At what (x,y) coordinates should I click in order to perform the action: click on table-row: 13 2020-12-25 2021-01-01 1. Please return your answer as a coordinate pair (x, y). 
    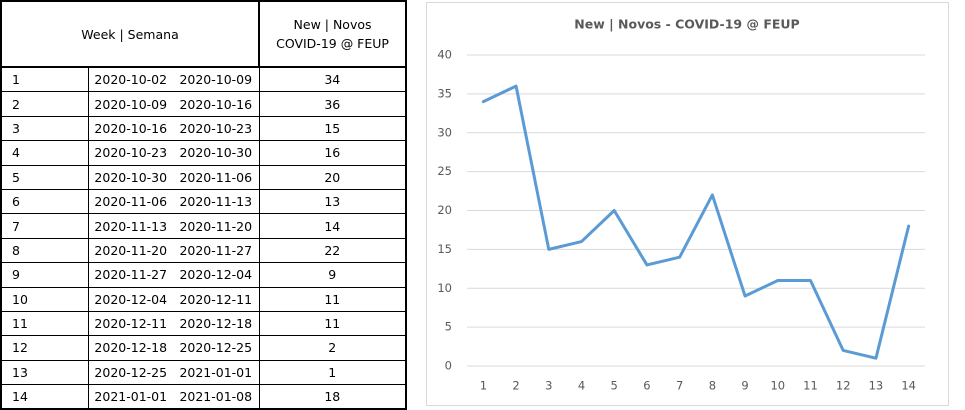
    Looking at the image, I should click on (204, 372).